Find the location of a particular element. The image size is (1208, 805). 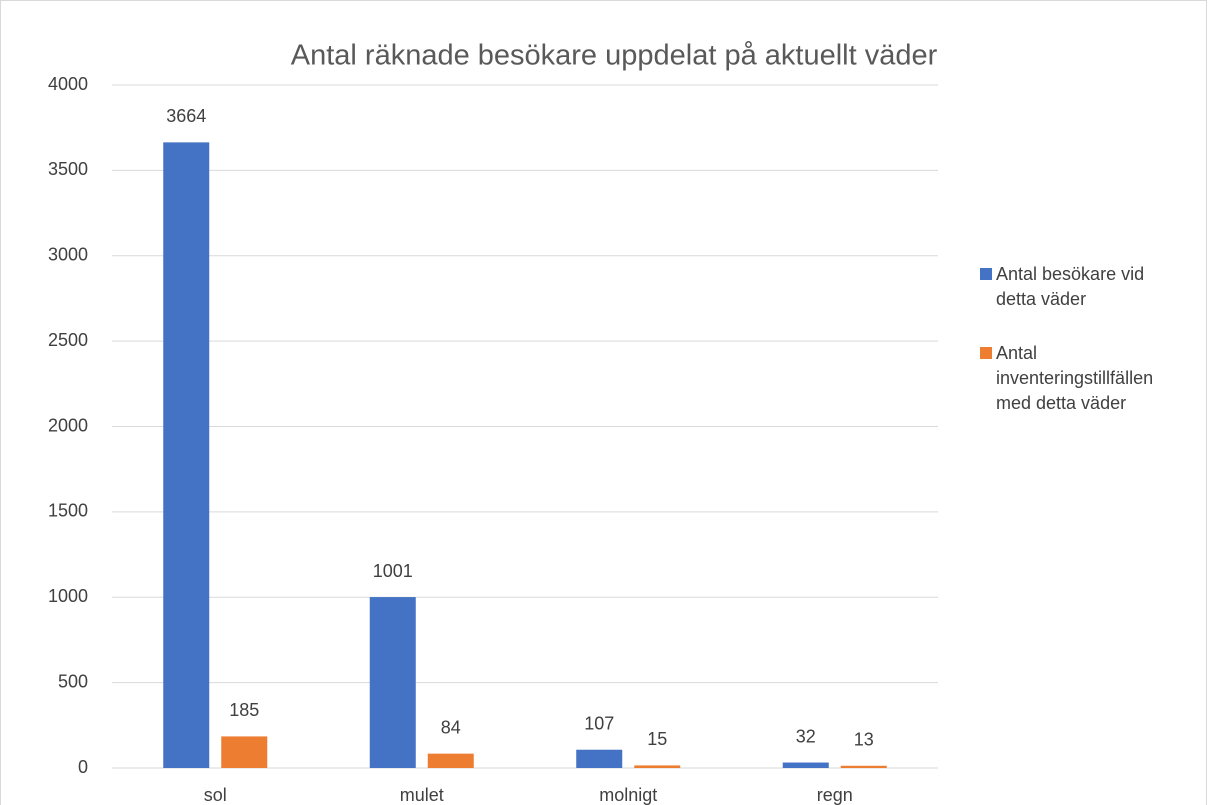

data-label: 1001 is located at coordinates (393, 571).